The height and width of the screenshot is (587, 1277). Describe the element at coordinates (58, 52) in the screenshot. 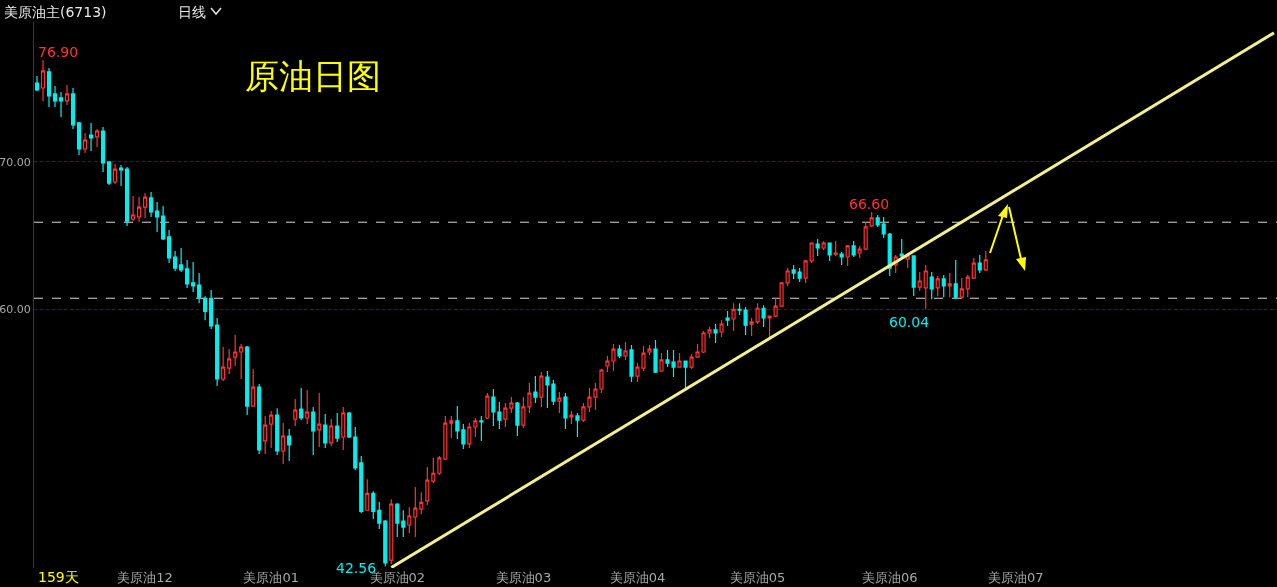

I see `annotation: 76.90` at that location.